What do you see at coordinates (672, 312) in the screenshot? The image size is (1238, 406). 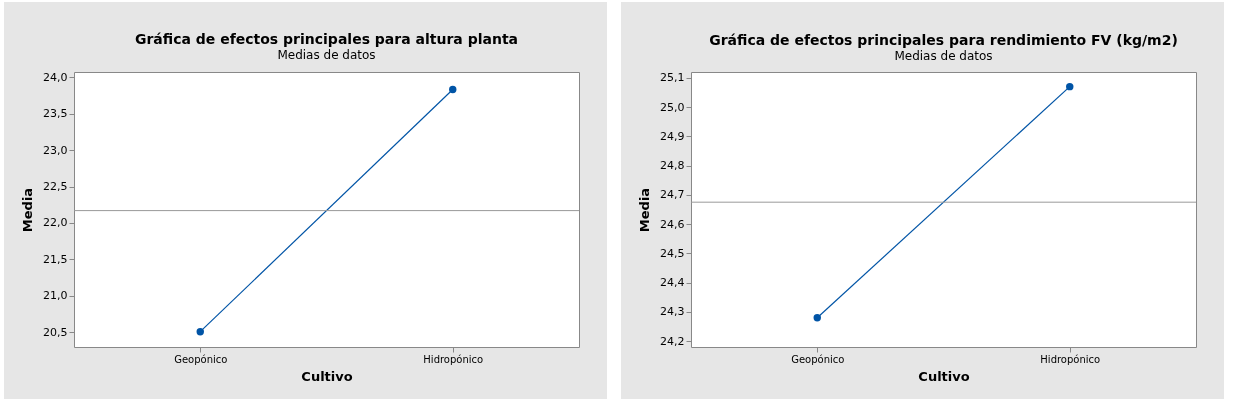 I see `y-tick-label: 24,3` at bounding box center [672, 312].